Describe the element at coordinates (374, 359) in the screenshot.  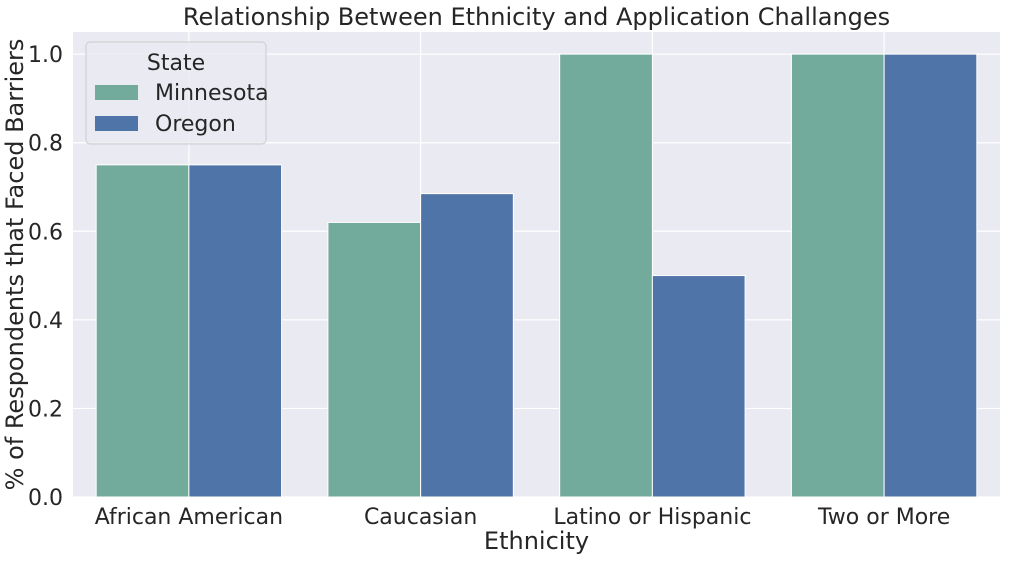
I see `bar-minnesota-caucasian` at that location.